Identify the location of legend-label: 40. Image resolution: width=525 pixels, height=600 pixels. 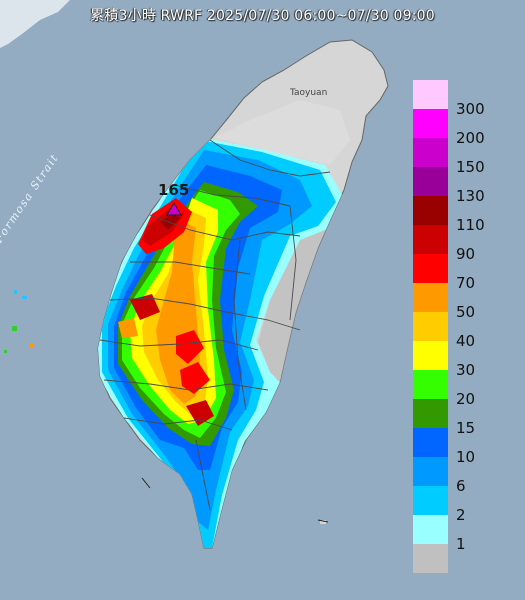
(466, 341).